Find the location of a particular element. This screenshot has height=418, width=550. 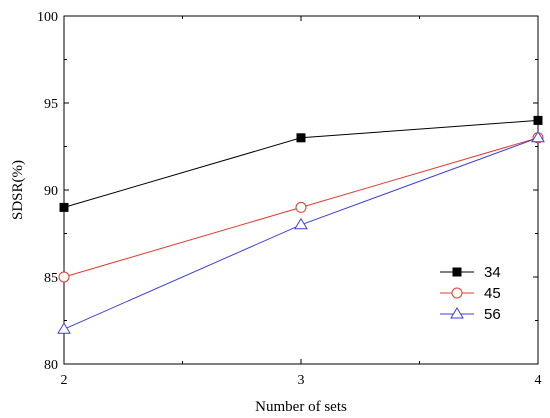

y-axis-label: SDSR(%) is located at coordinates (18, 190).